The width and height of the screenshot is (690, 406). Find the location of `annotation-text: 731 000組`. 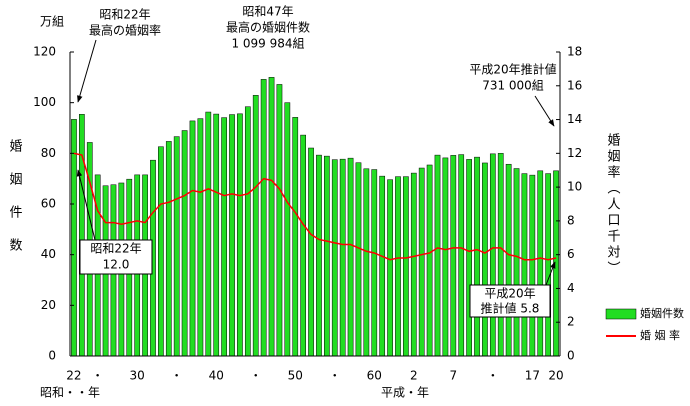

annotation-text: 731 000組 is located at coordinates (513, 86).